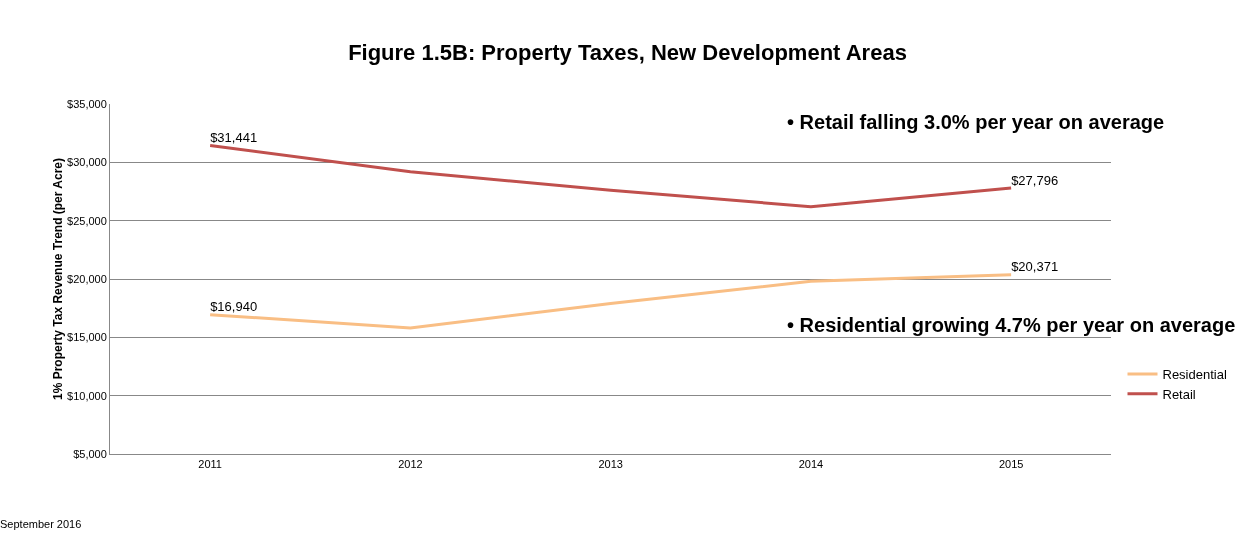  Describe the element at coordinates (1011, 325) in the screenshot. I see `annotation: • Residential growing 4.7% per year on average` at that location.